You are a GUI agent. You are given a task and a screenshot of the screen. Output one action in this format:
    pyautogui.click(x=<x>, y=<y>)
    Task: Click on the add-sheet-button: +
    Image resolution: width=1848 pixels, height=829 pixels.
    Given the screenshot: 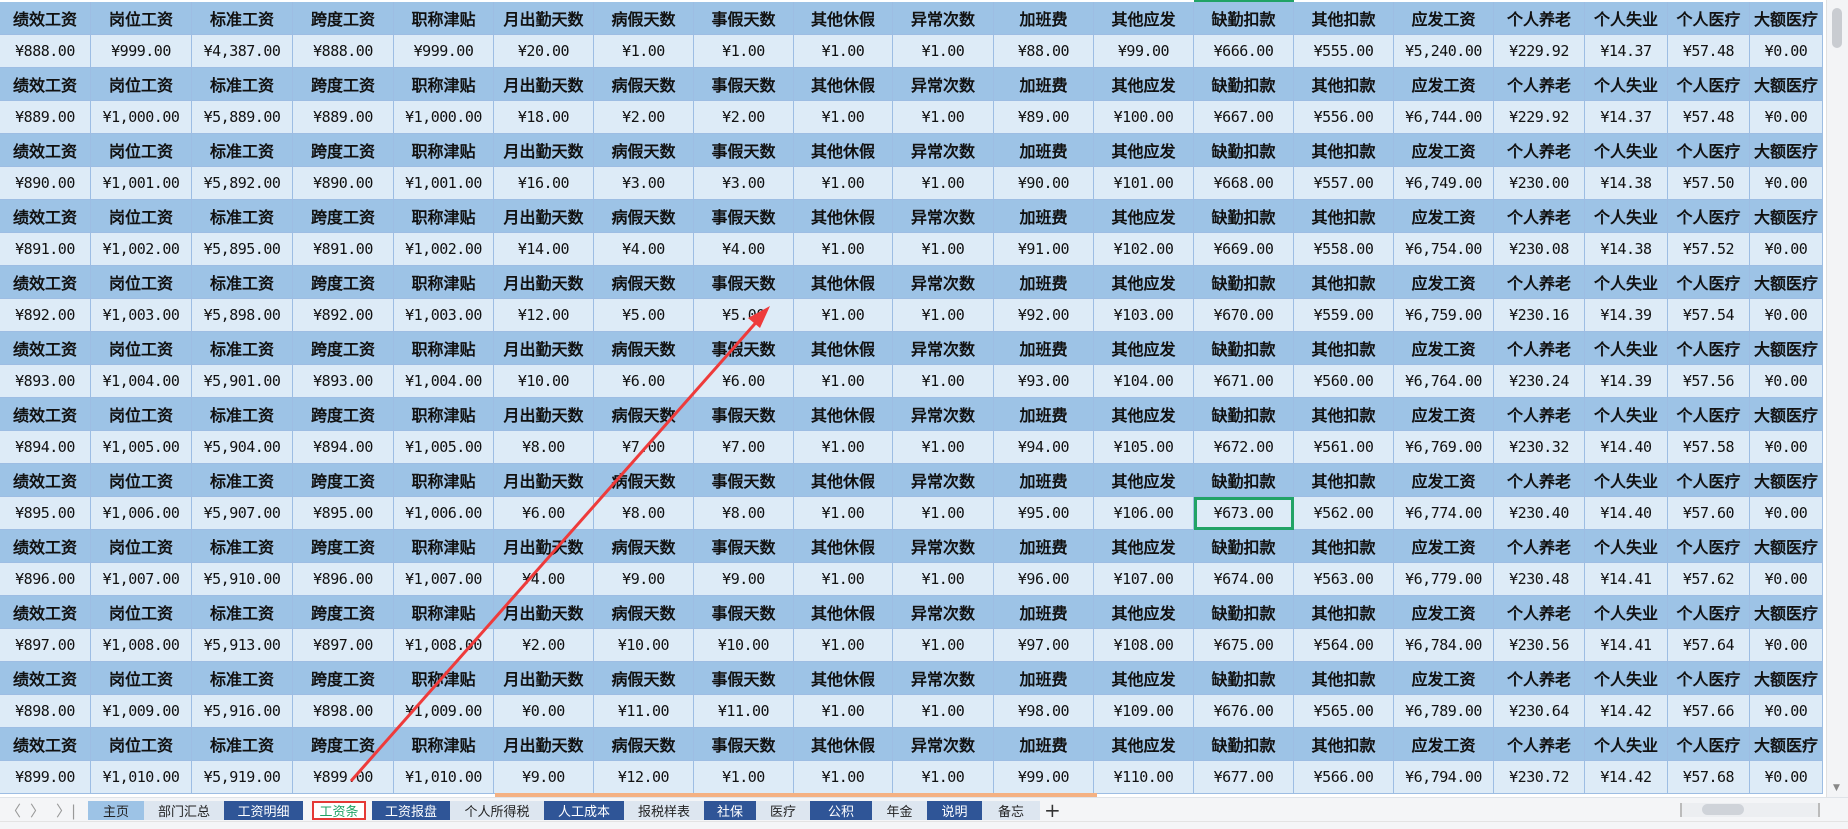 What is the action you would take?
    pyautogui.click(x=1052, y=810)
    